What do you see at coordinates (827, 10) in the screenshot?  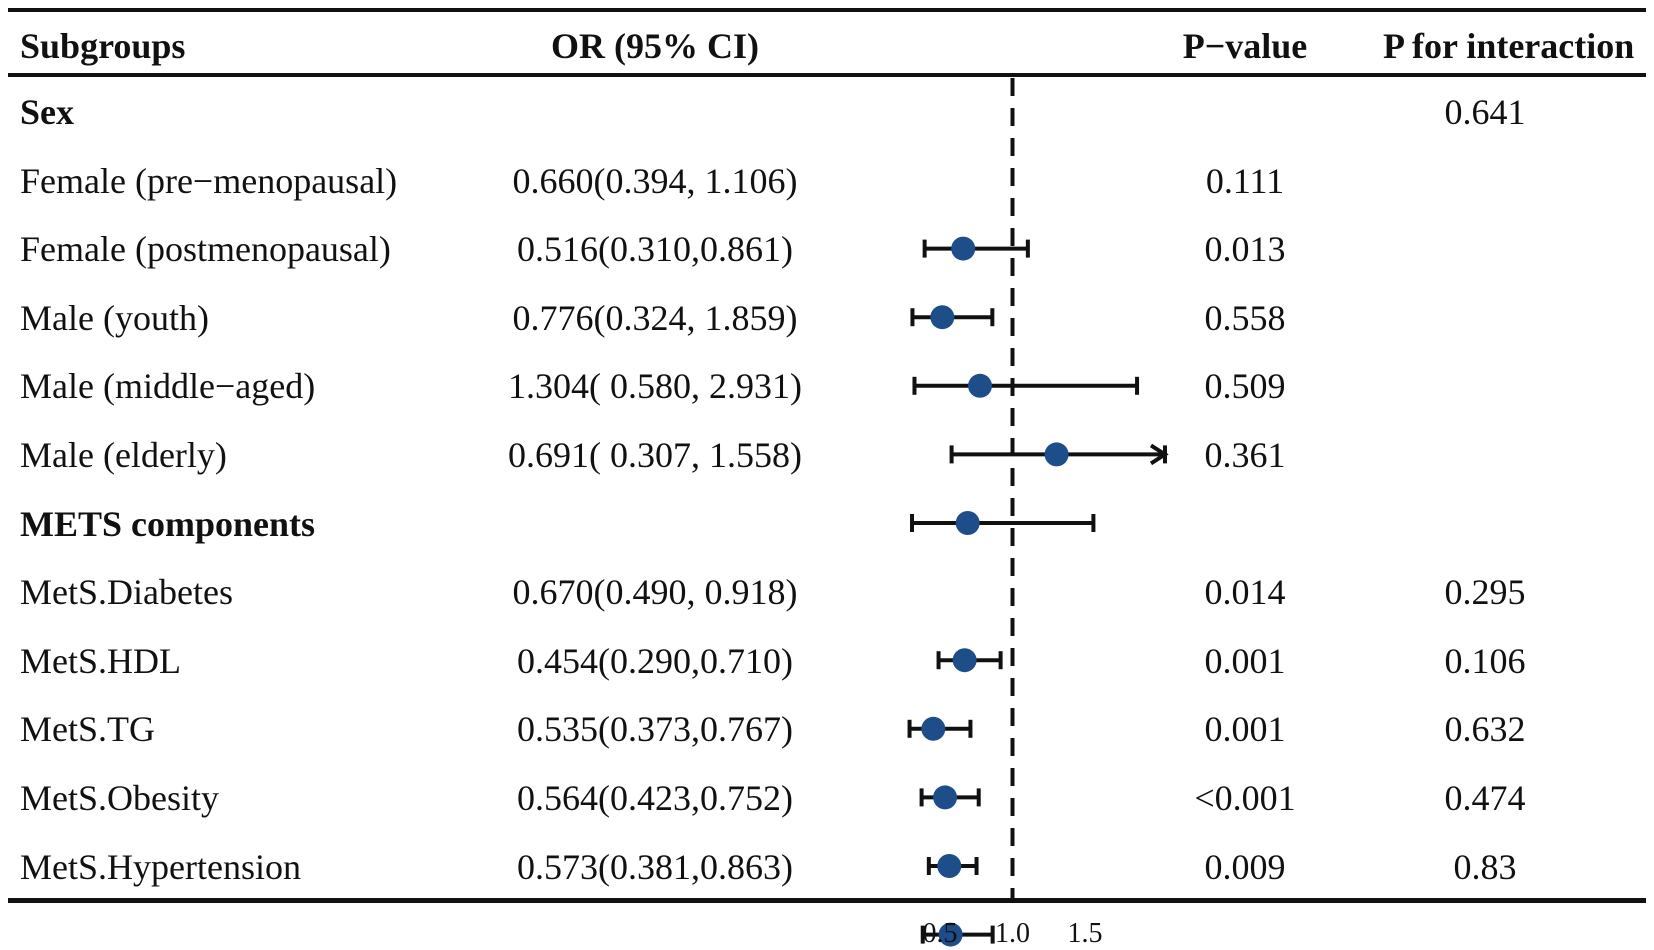 I see `top-rule` at bounding box center [827, 10].